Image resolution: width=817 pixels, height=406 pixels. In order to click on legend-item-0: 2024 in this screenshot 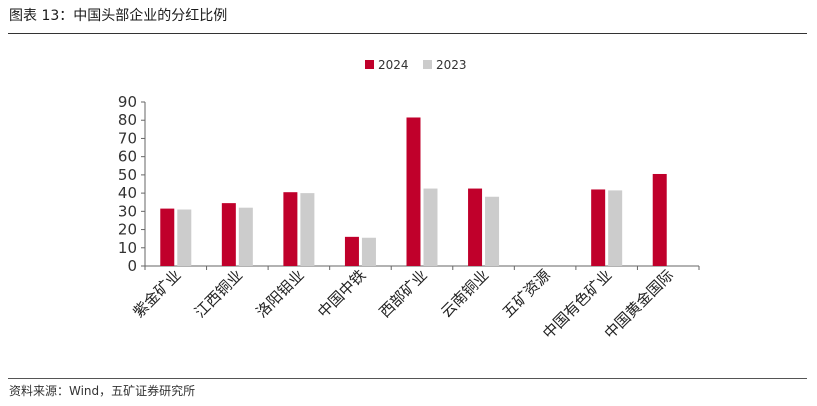, I will do `click(387, 65)`.